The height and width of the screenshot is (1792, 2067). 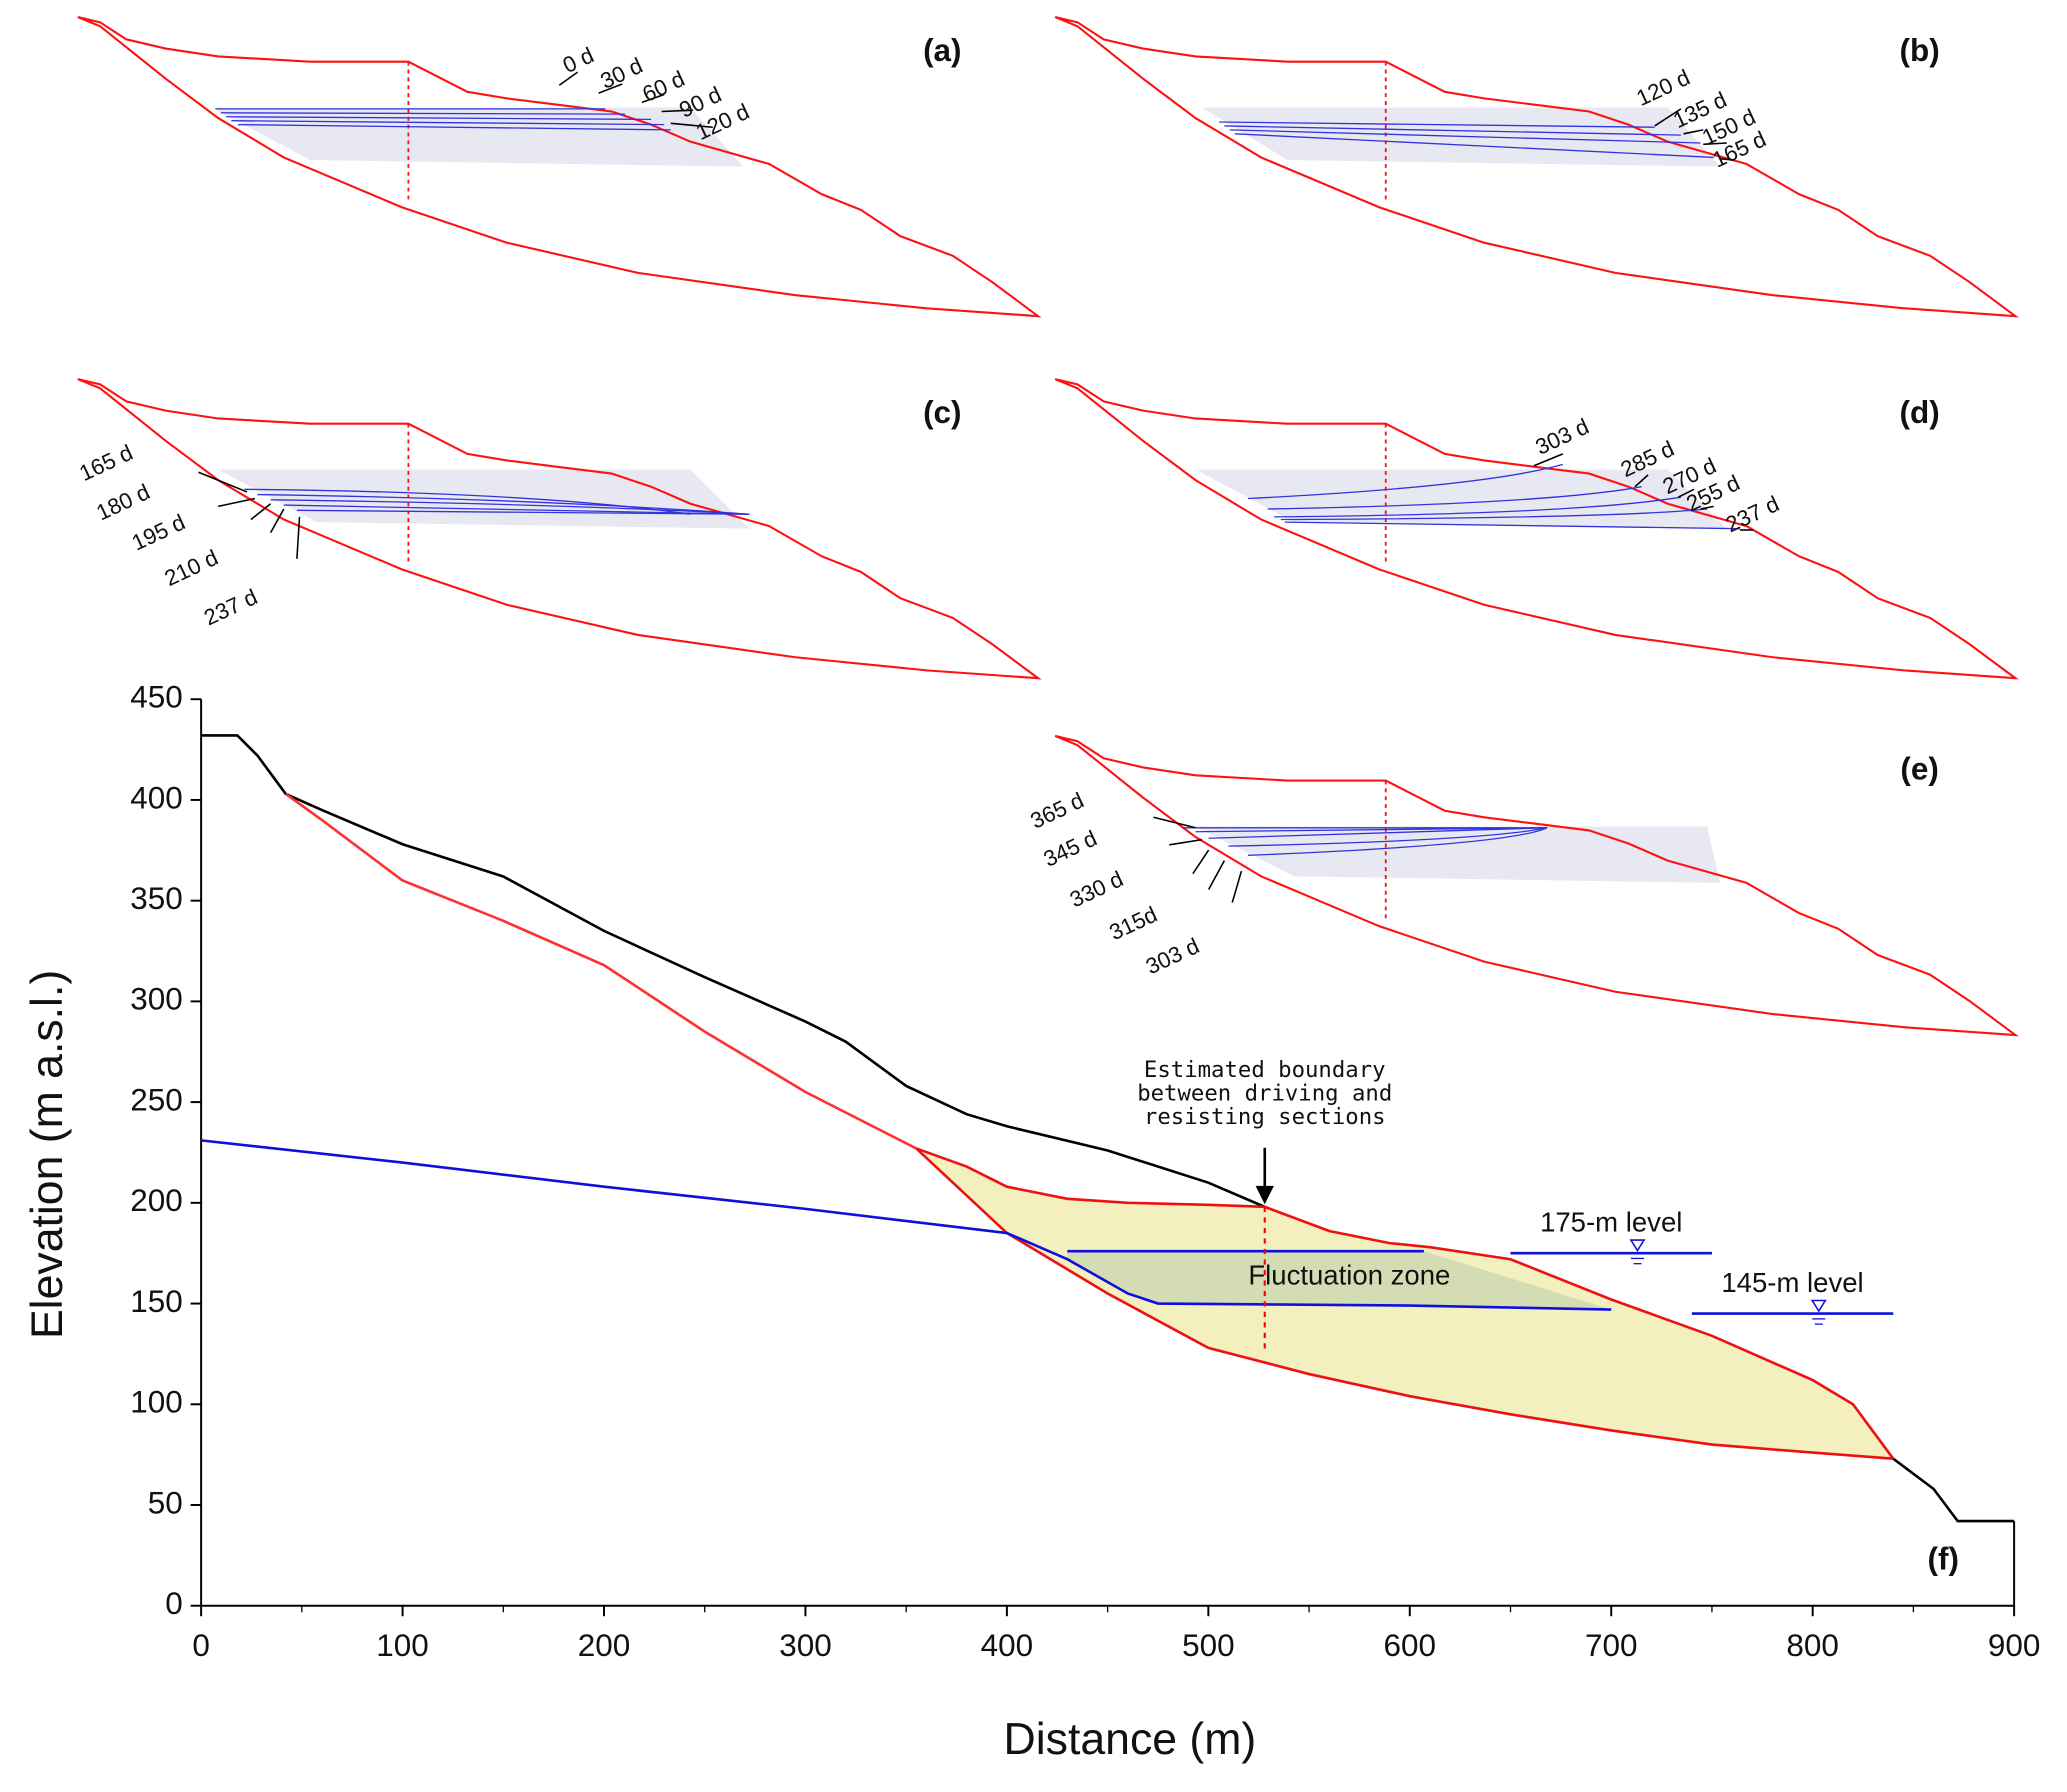 I want to click on x-tick-label: 400, so click(x=1007, y=1645).